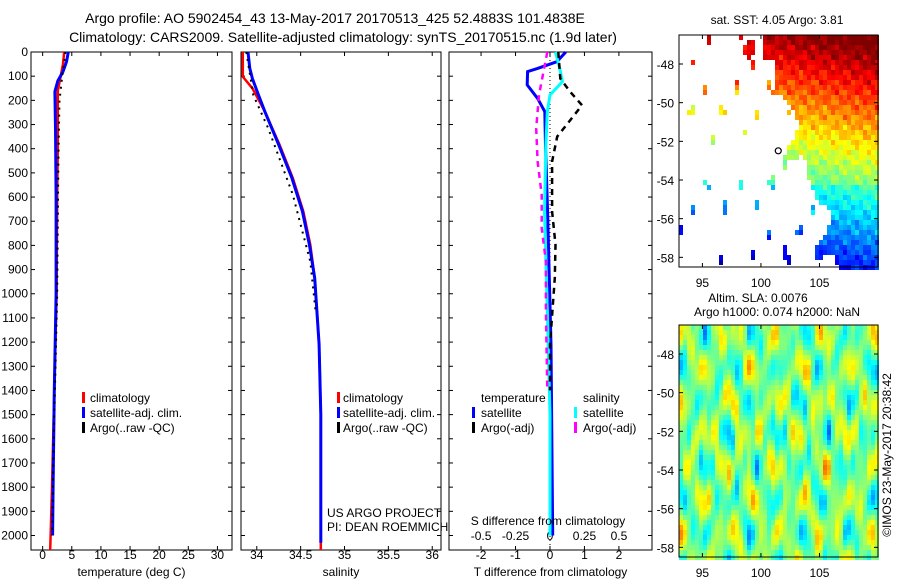  What do you see at coordinates (575, 427) in the screenshot?
I see `legend-swatch-sal-argo` at bounding box center [575, 427].